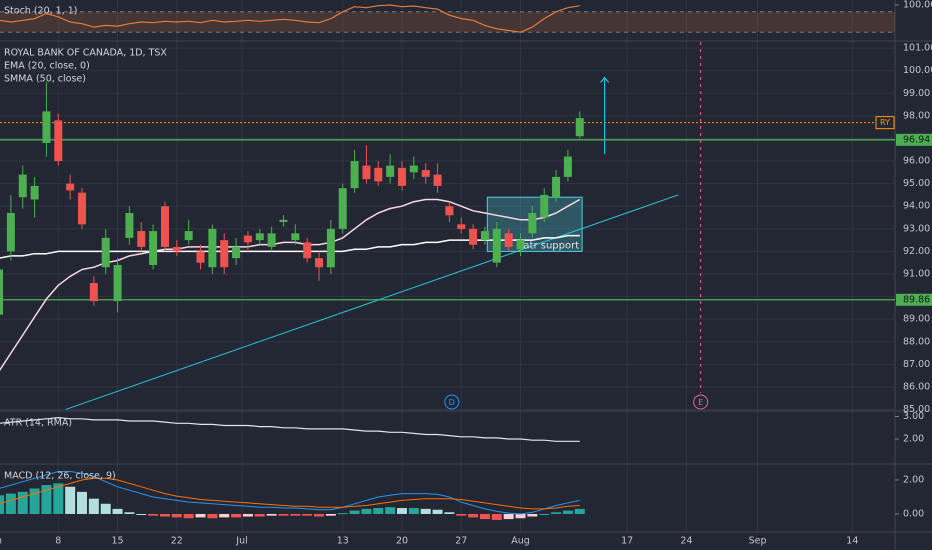 Image resolution: width=932 pixels, height=550 pixels. Describe the element at coordinates (38, 423) in the screenshot. I see `panel-title: ATR (14, RMA)` at that location.